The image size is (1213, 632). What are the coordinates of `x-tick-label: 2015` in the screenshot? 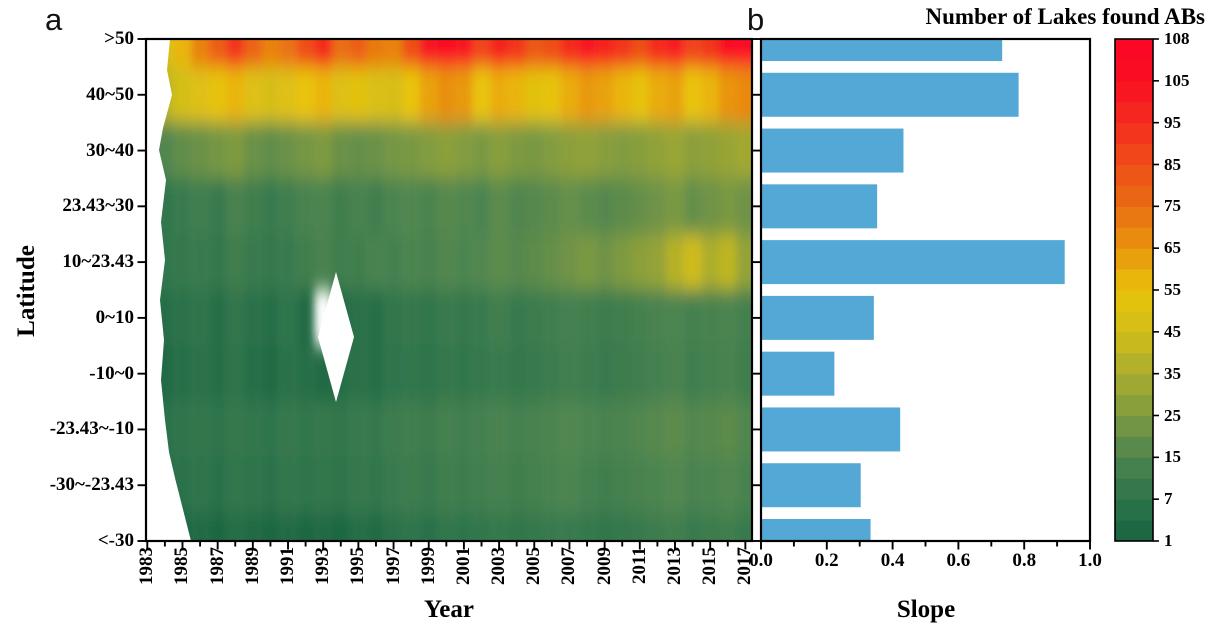 It's located at (710, 566).